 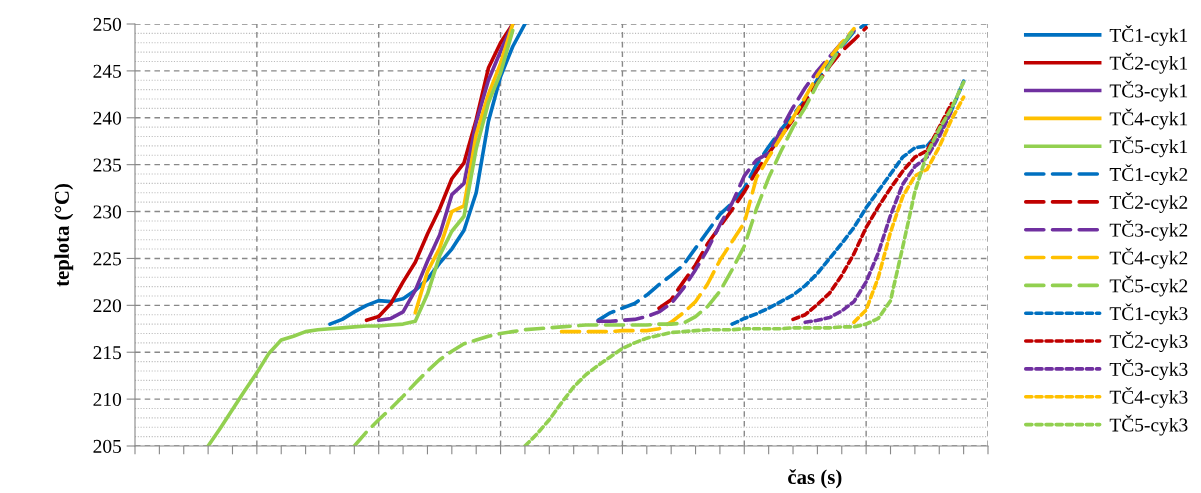 What do you see at coordinates (107, 71) in the screenshot?
I see `y-tick-label: 245` at bounding box center [107, 71].